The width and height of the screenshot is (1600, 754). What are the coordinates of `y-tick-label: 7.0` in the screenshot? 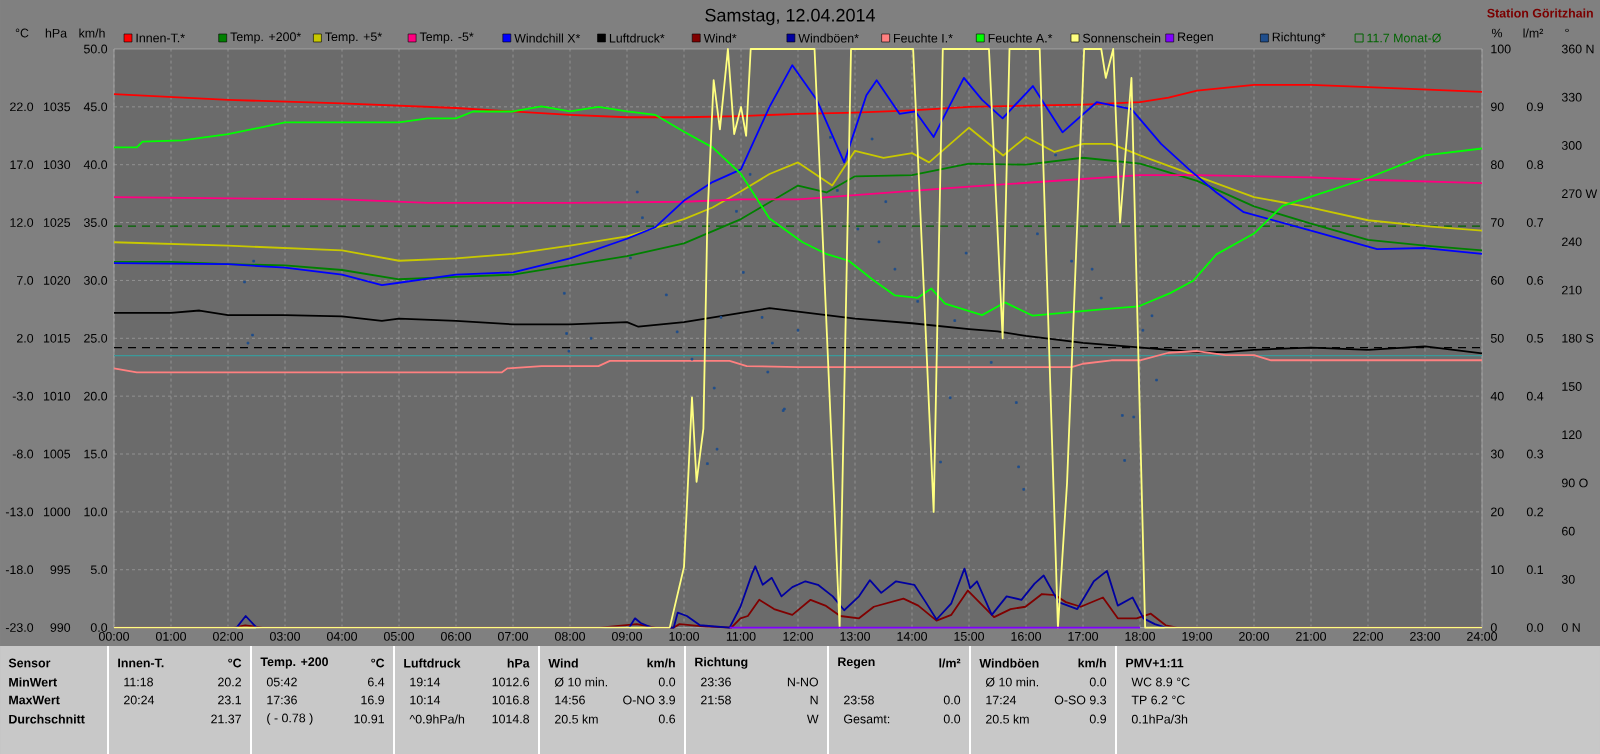 It's located at (25, 280).